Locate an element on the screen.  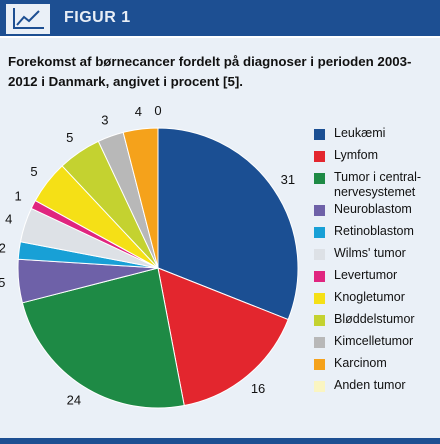
legend-item: Tumor i central- nervesystemet is located at coordinates (376, 186).